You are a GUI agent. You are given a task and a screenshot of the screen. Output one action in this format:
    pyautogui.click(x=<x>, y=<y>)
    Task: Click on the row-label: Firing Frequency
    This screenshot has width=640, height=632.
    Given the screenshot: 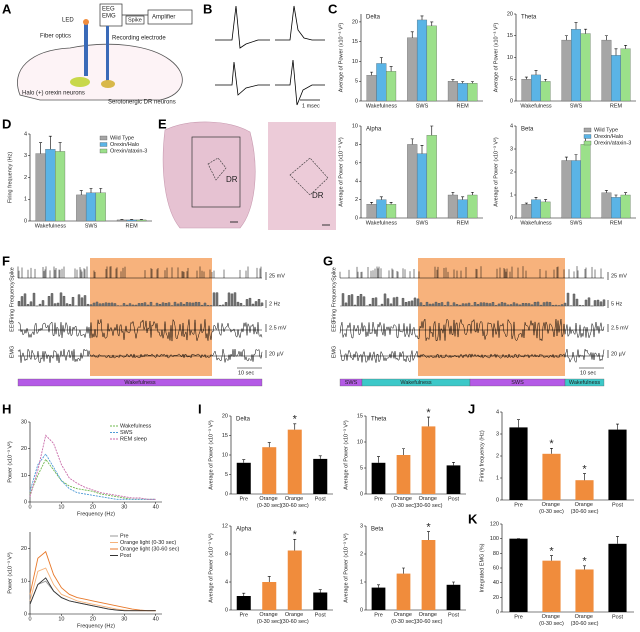 What is the action you would take?
    pyautogui.click(x=12, y=302)
    